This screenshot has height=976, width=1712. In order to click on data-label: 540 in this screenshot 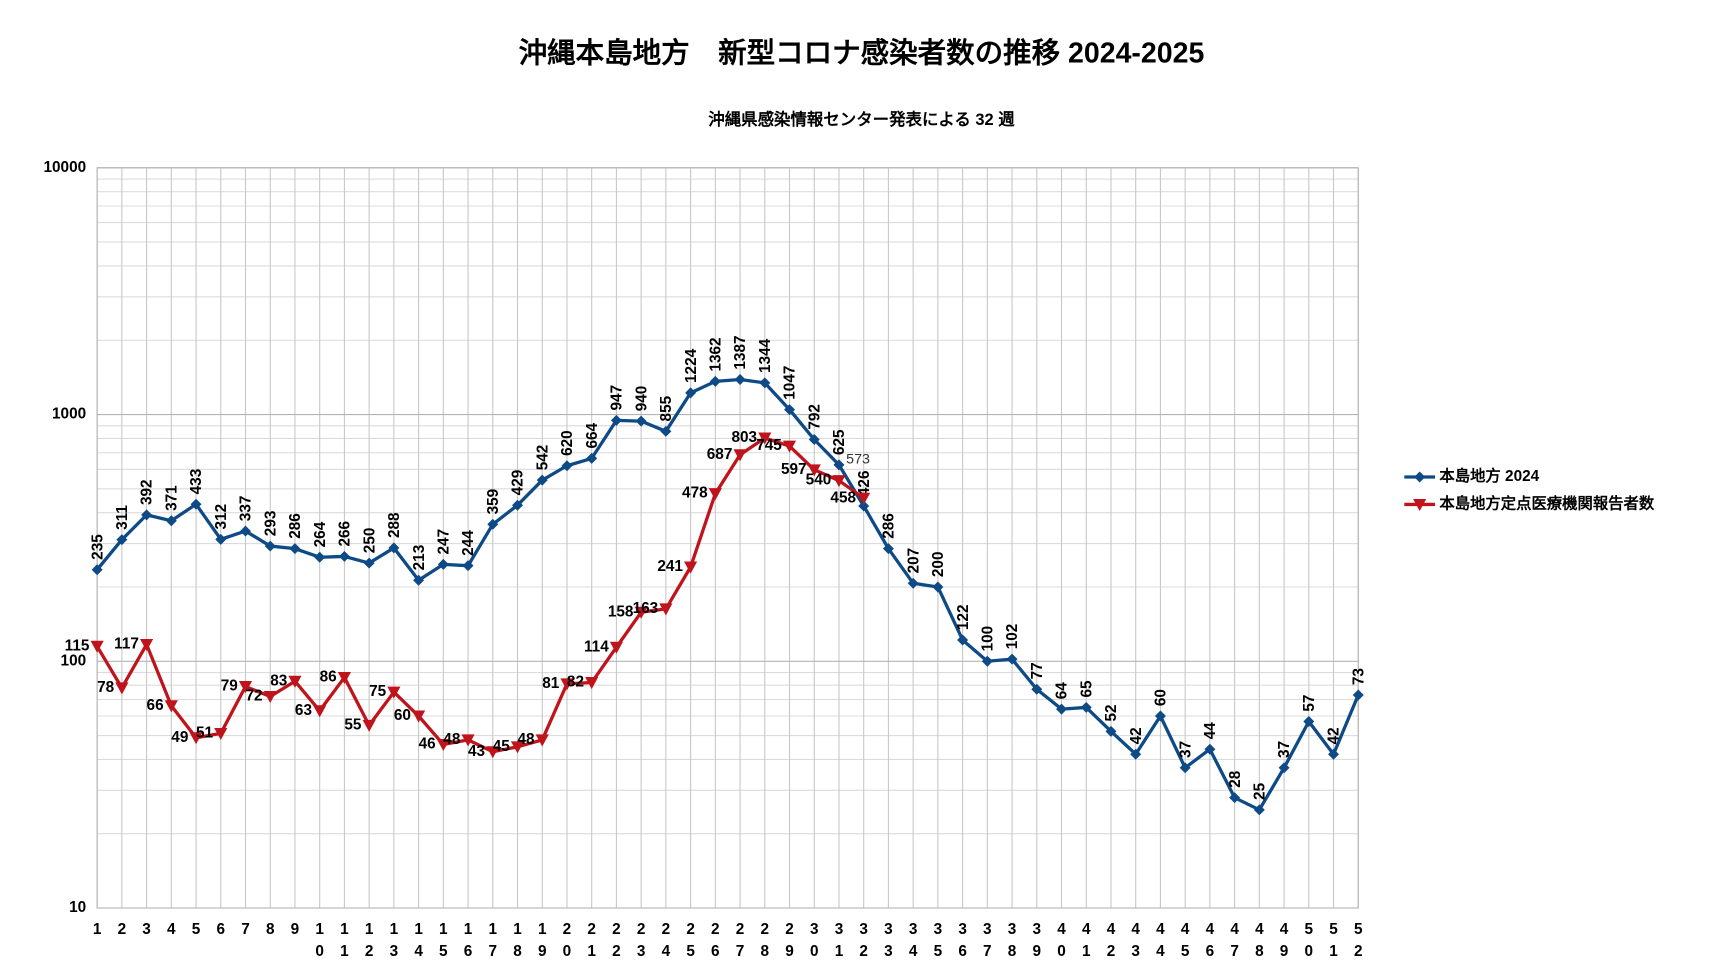, I will do `click(819, 480)`.